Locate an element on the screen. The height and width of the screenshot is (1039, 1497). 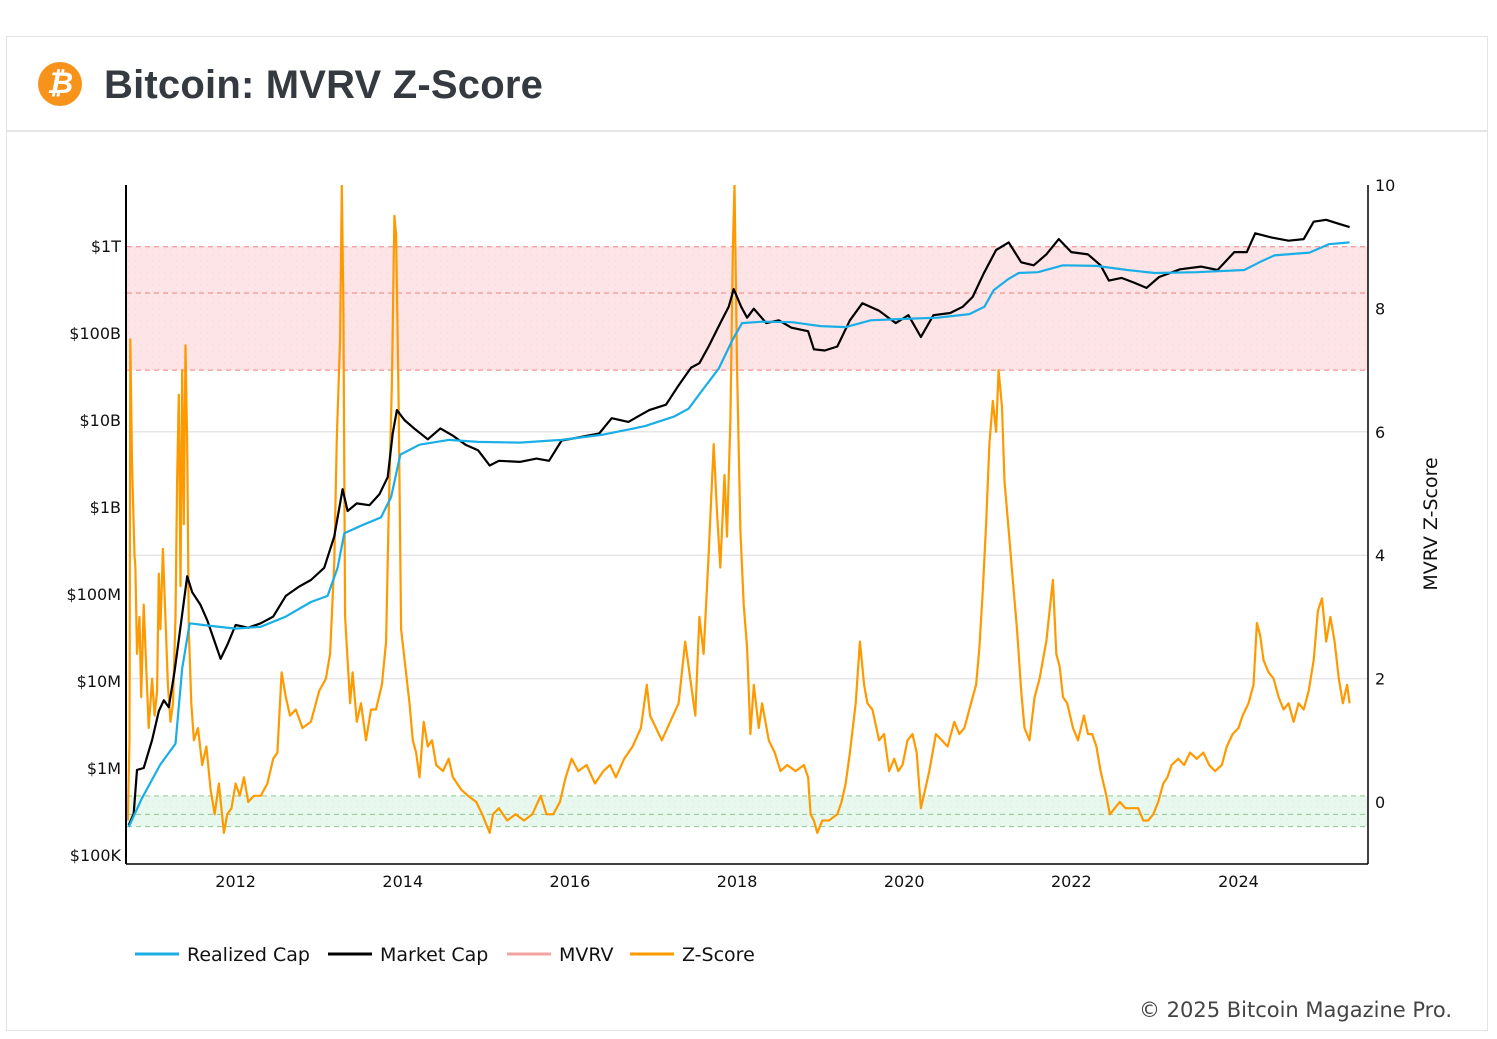
legend-item-mvrv: MVRV is located at coordinates (560, 955).